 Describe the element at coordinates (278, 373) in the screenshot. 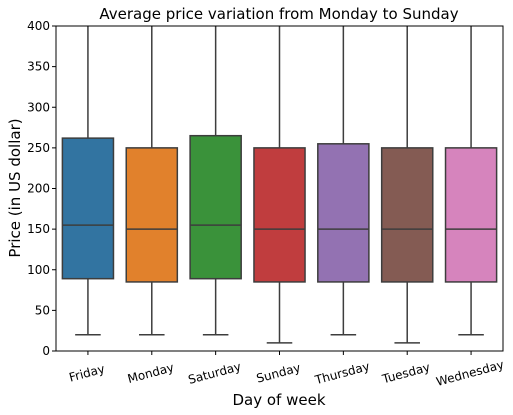

I see `x-tick-label-sunday: Sunday` at that location.